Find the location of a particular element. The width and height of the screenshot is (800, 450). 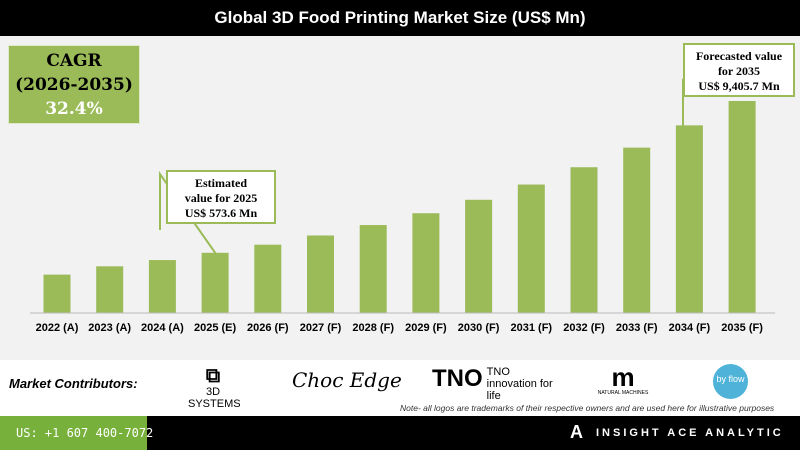

callout-line: US$ 573.6 Mn is located at coordinates (221, 213).